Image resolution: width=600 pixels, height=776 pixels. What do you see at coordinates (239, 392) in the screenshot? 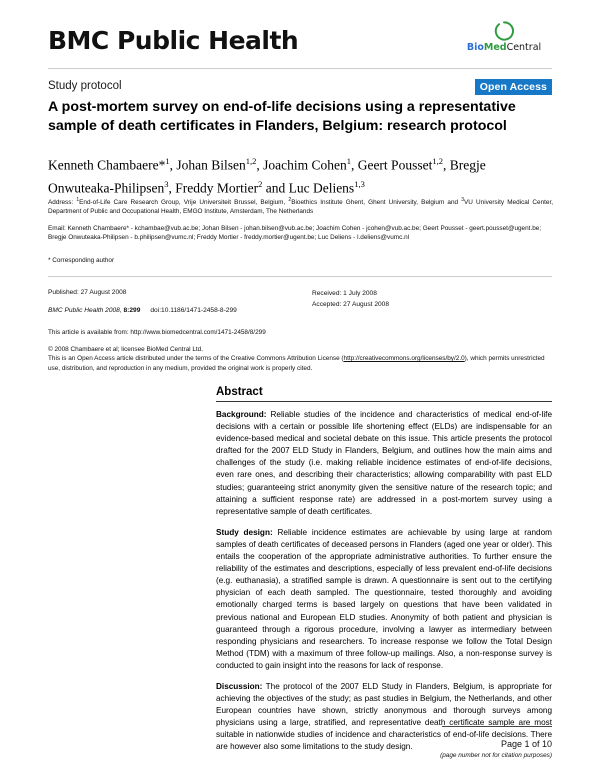
I see `abstract-heading: Abstract` at bounding box center [239, 392].